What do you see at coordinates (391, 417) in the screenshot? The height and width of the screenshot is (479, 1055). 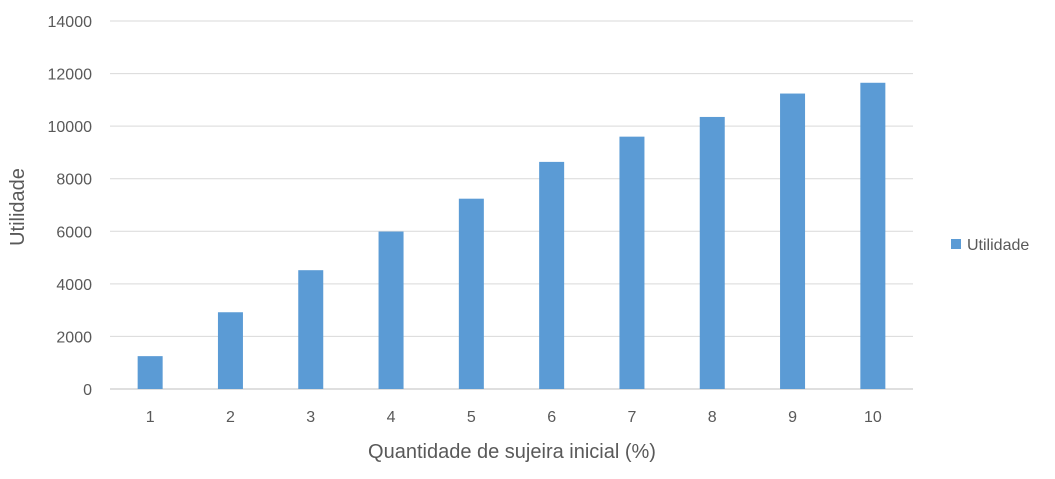 I see `x-tick-label: 4` at bounding box center [391, 417].